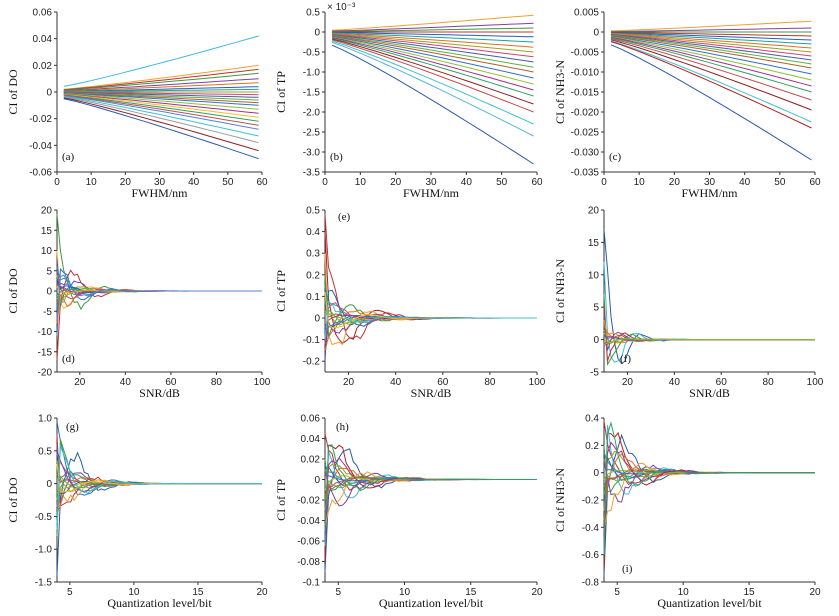 The width and height of the screenshot is (839, 616). What do you see at coordinates (313, 254) in the screenshot?
I see `y-tick-label: 0.3` at bounding box center [313, 254].